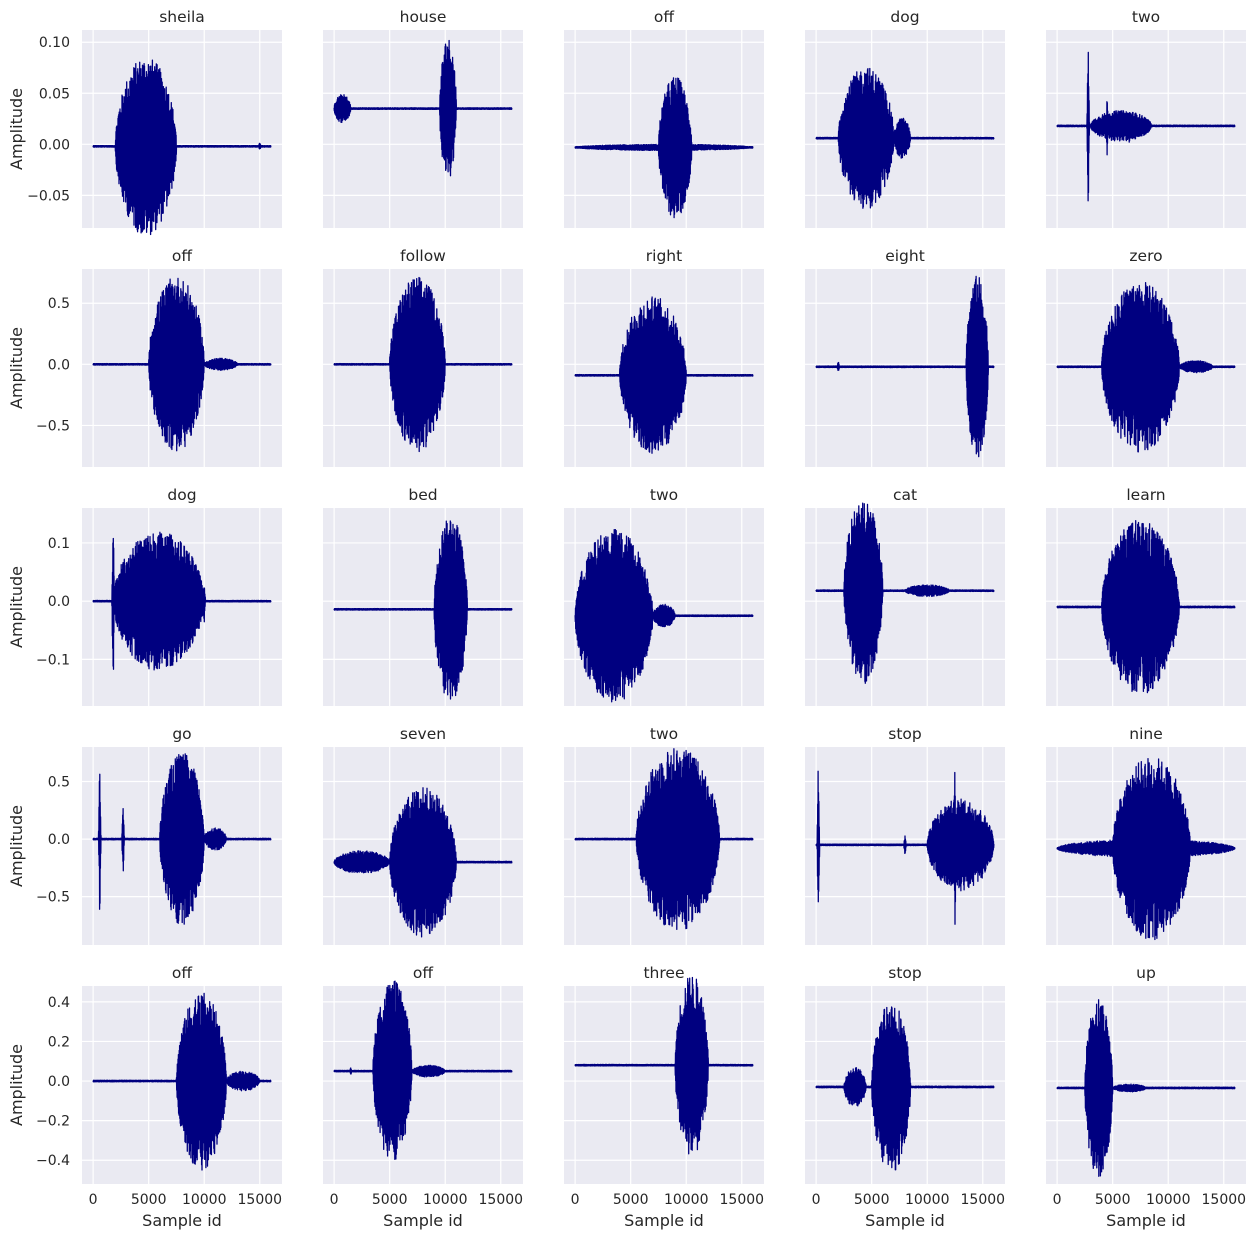  I want to click on panel-title: cat, so click(905, 495).